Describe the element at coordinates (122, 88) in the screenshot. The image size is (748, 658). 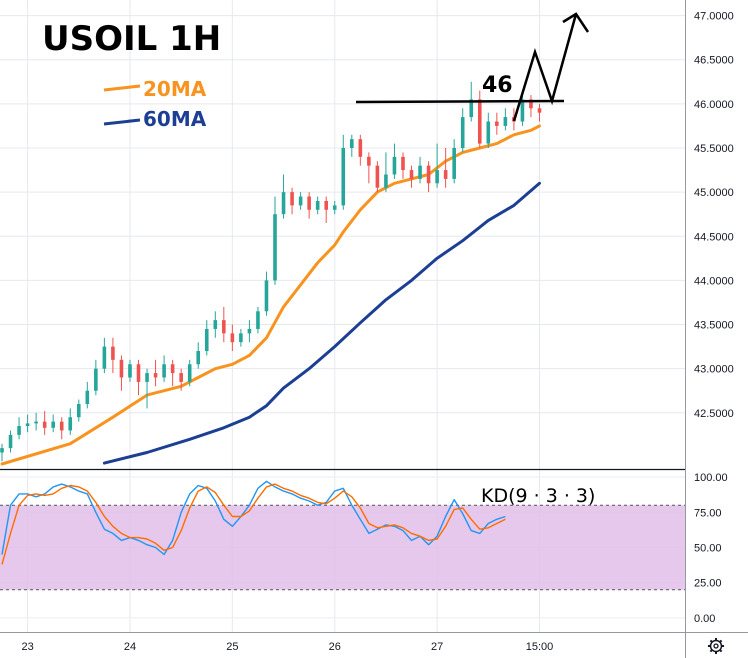
I see `legend-swatch-20ma` at that location.